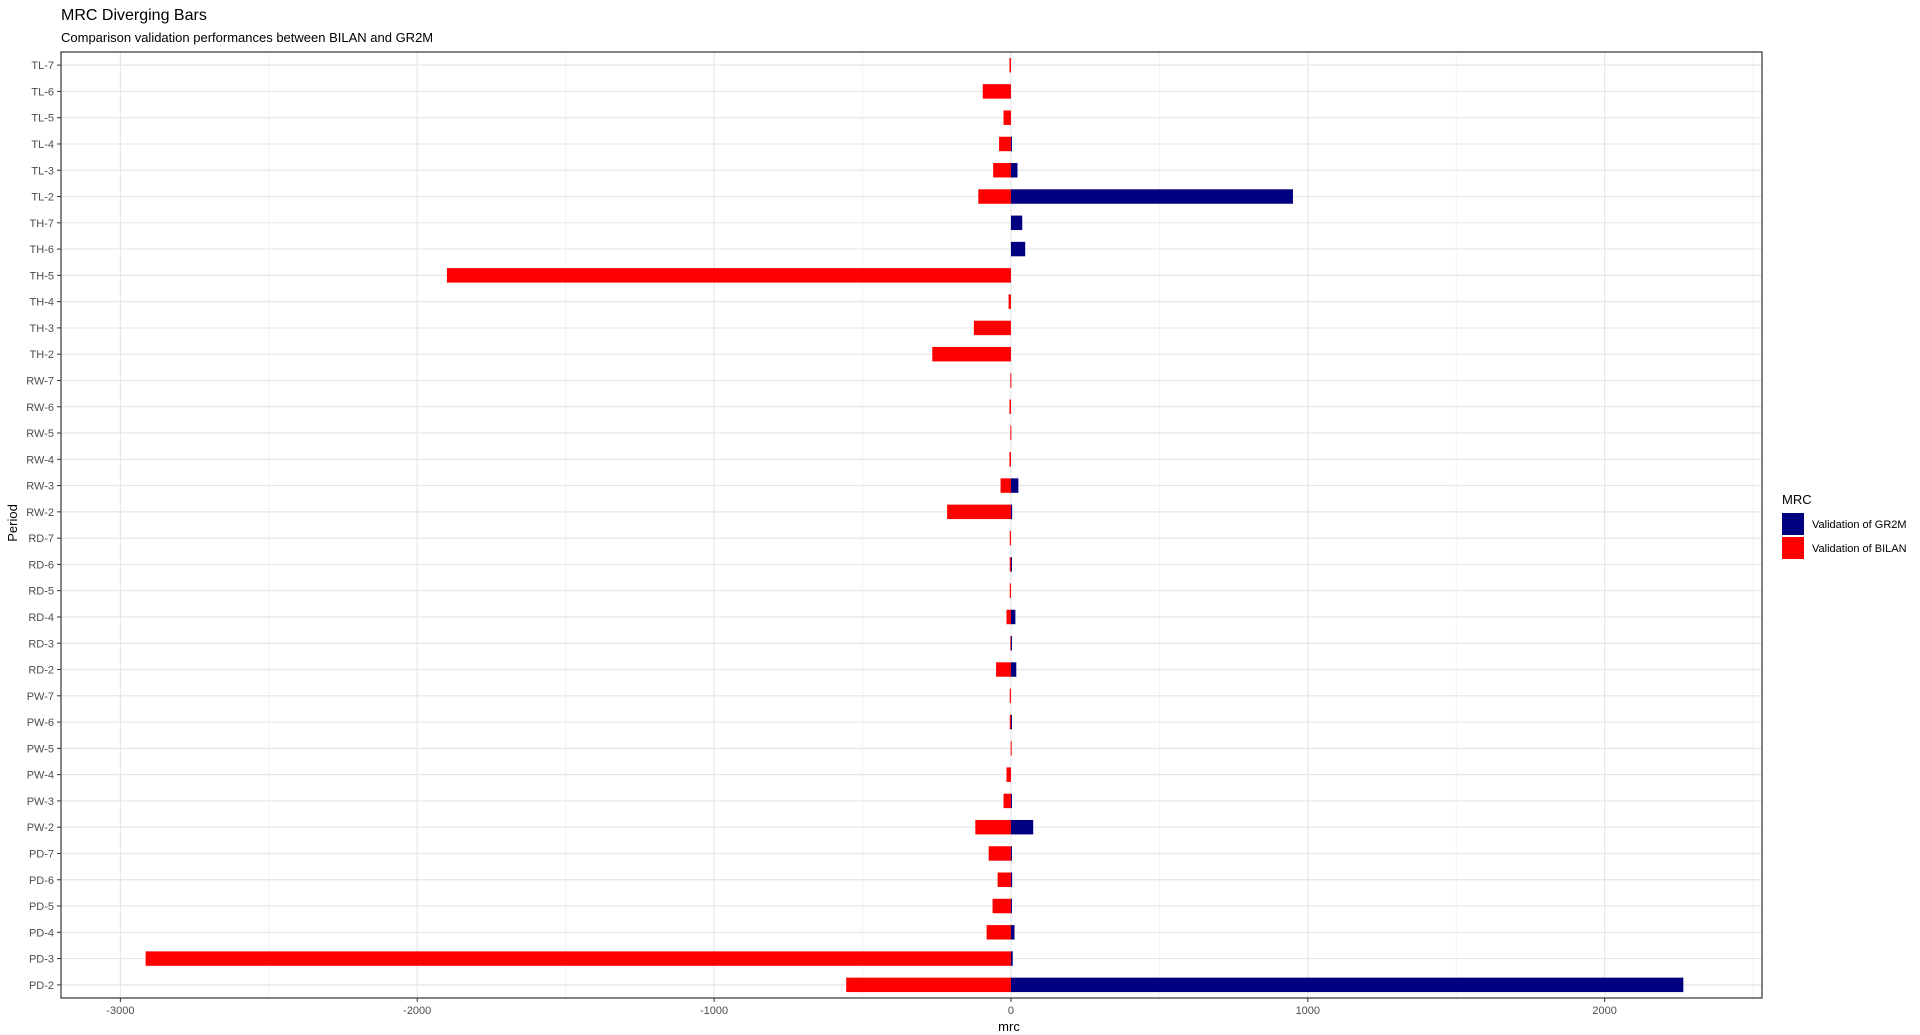 The height and width of the screenshot is (1035, 1920). Describe the element at coordinates (41, 539) in the screenshot. I see `y-tick-label: RD-7` at that location.